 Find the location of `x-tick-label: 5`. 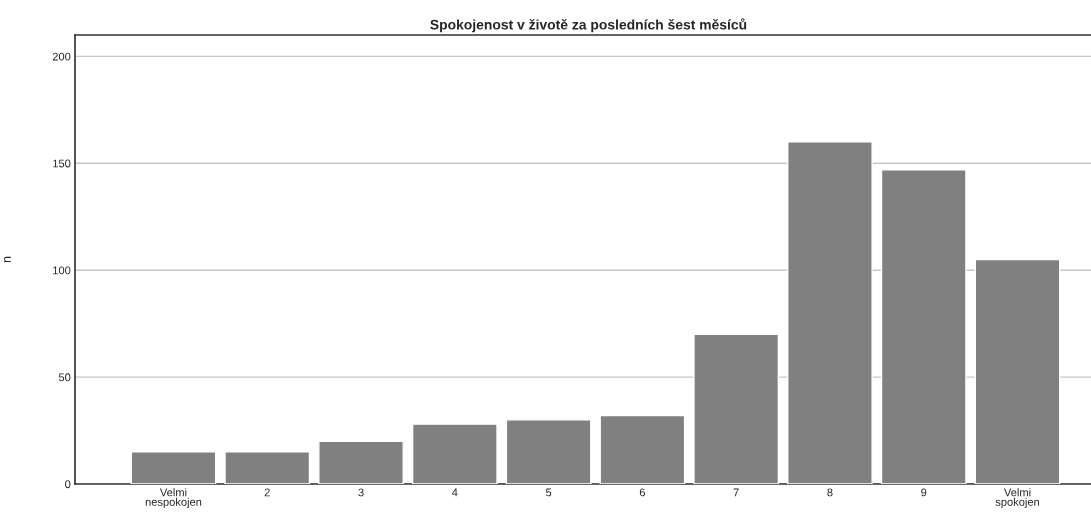

x-tick-label: 5 is located at coordinates (548, 492).